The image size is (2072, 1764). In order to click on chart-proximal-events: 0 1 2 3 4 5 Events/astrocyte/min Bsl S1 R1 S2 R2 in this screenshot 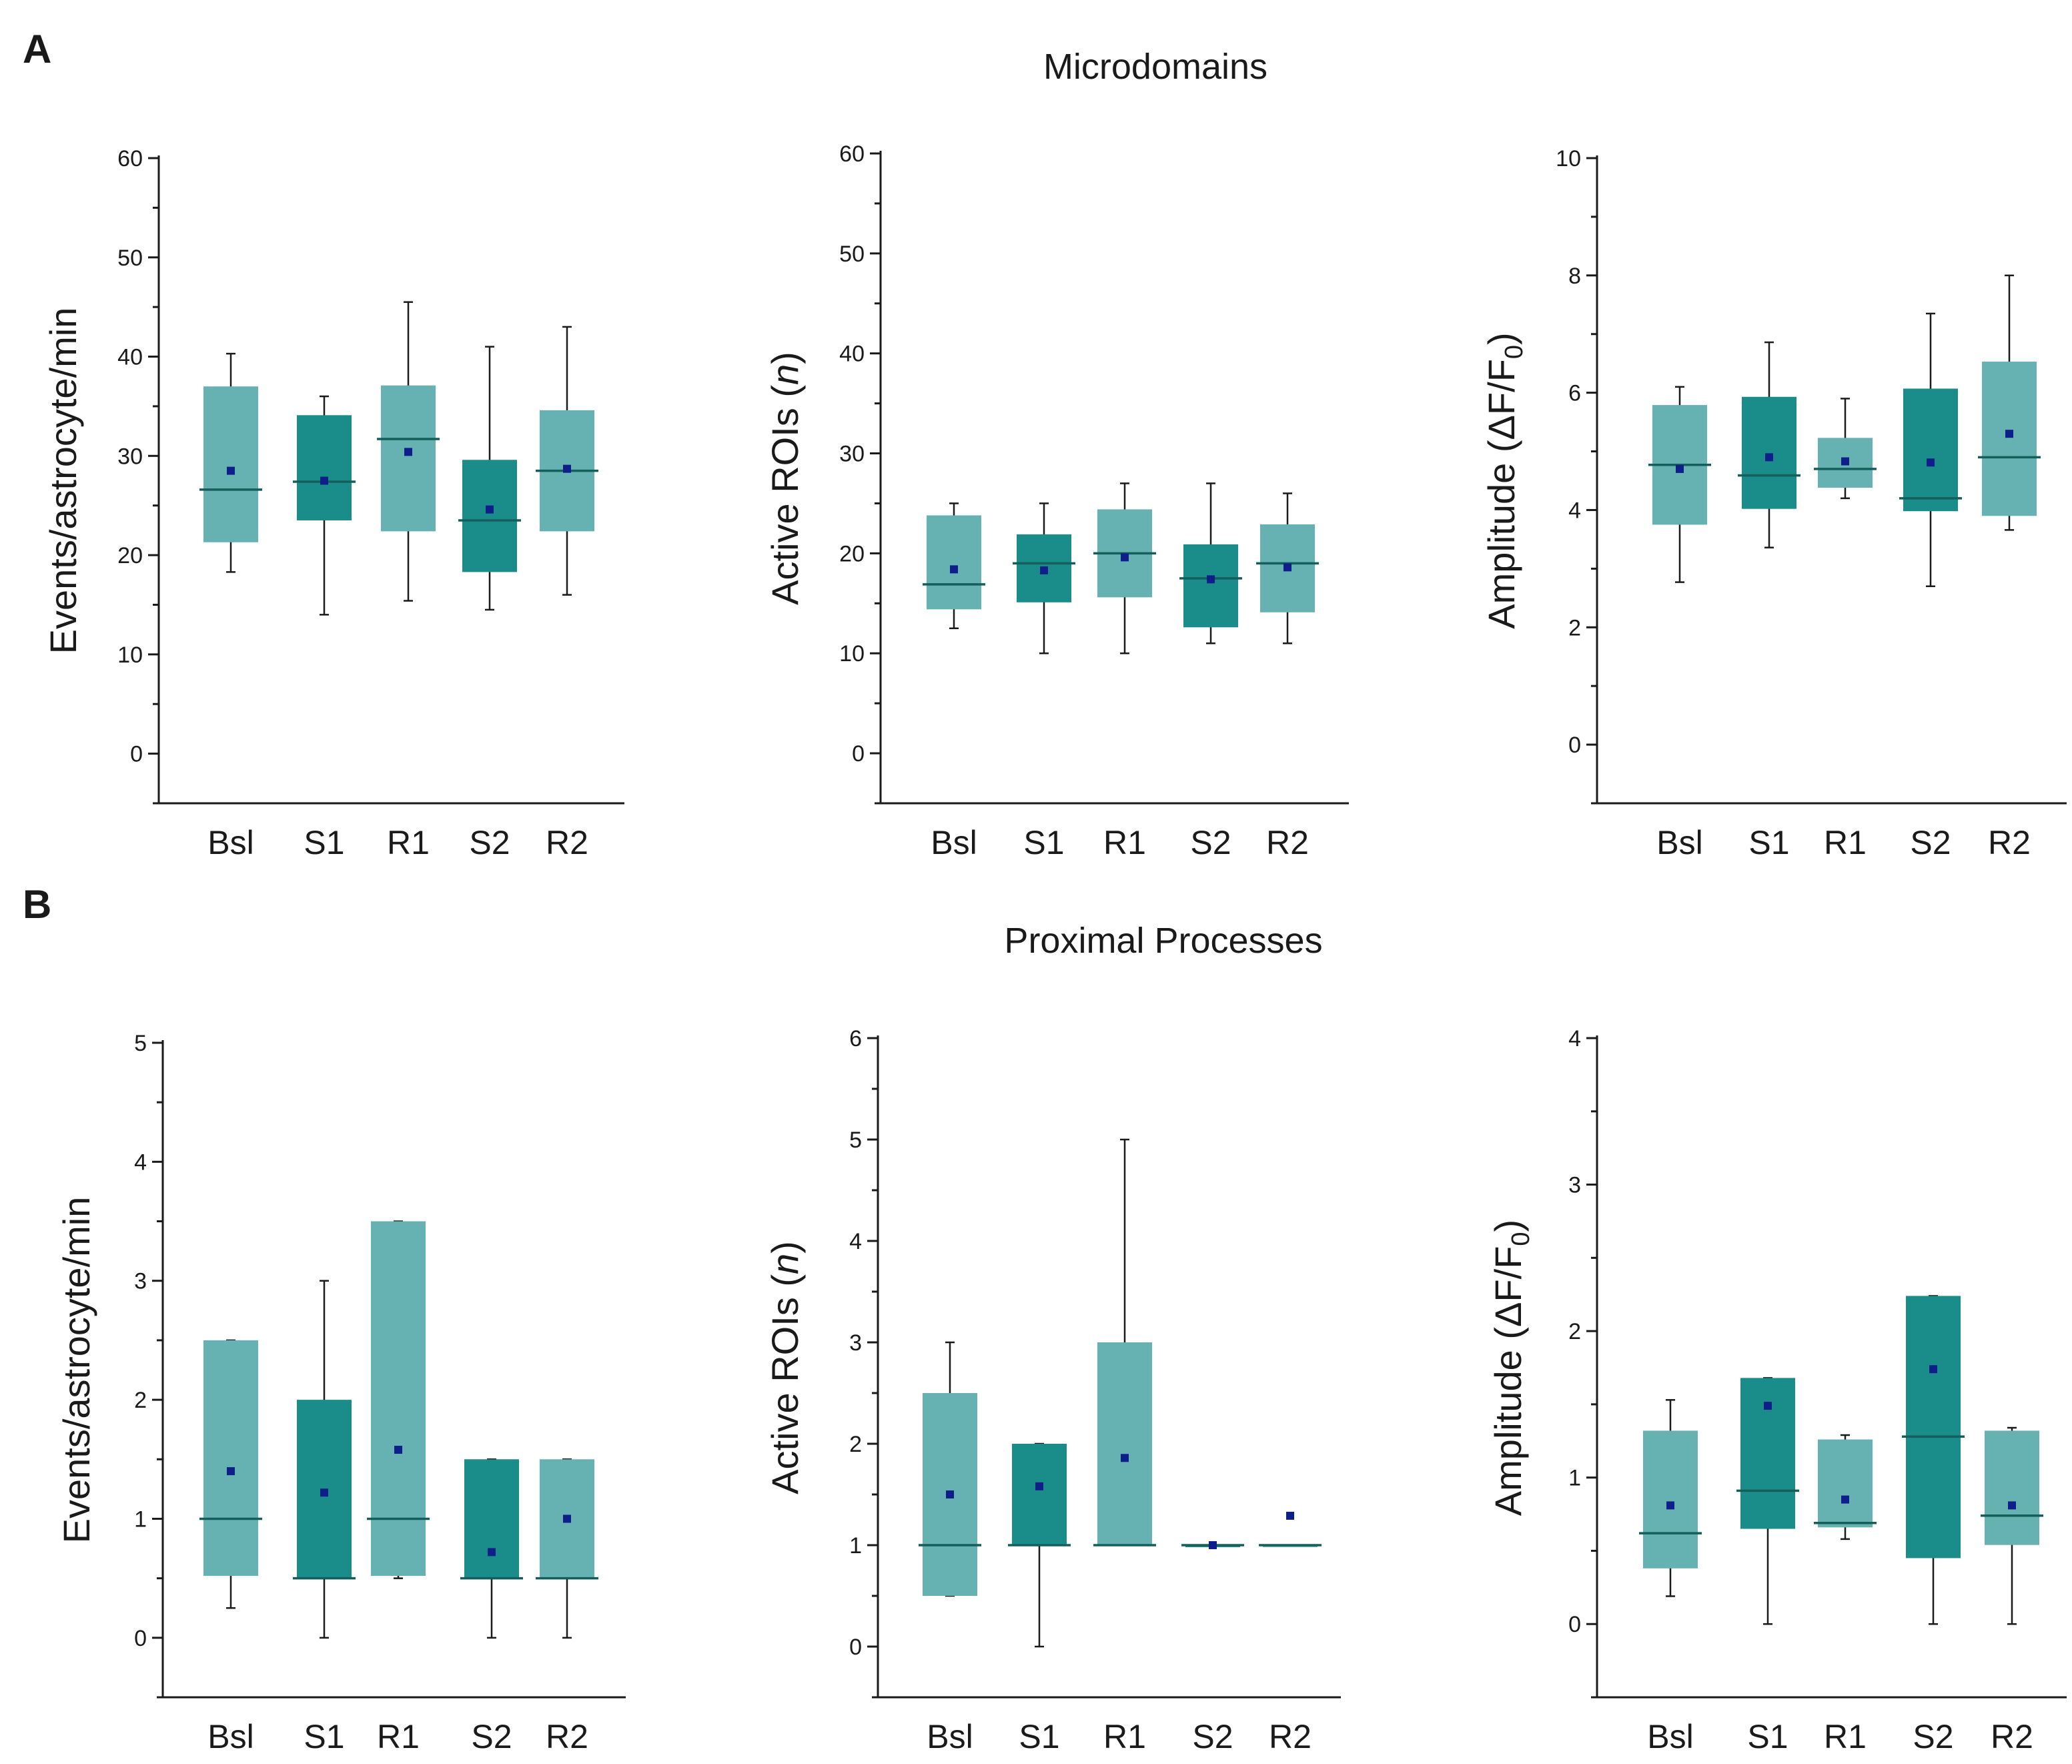, I will do `click(340, 1393)`.